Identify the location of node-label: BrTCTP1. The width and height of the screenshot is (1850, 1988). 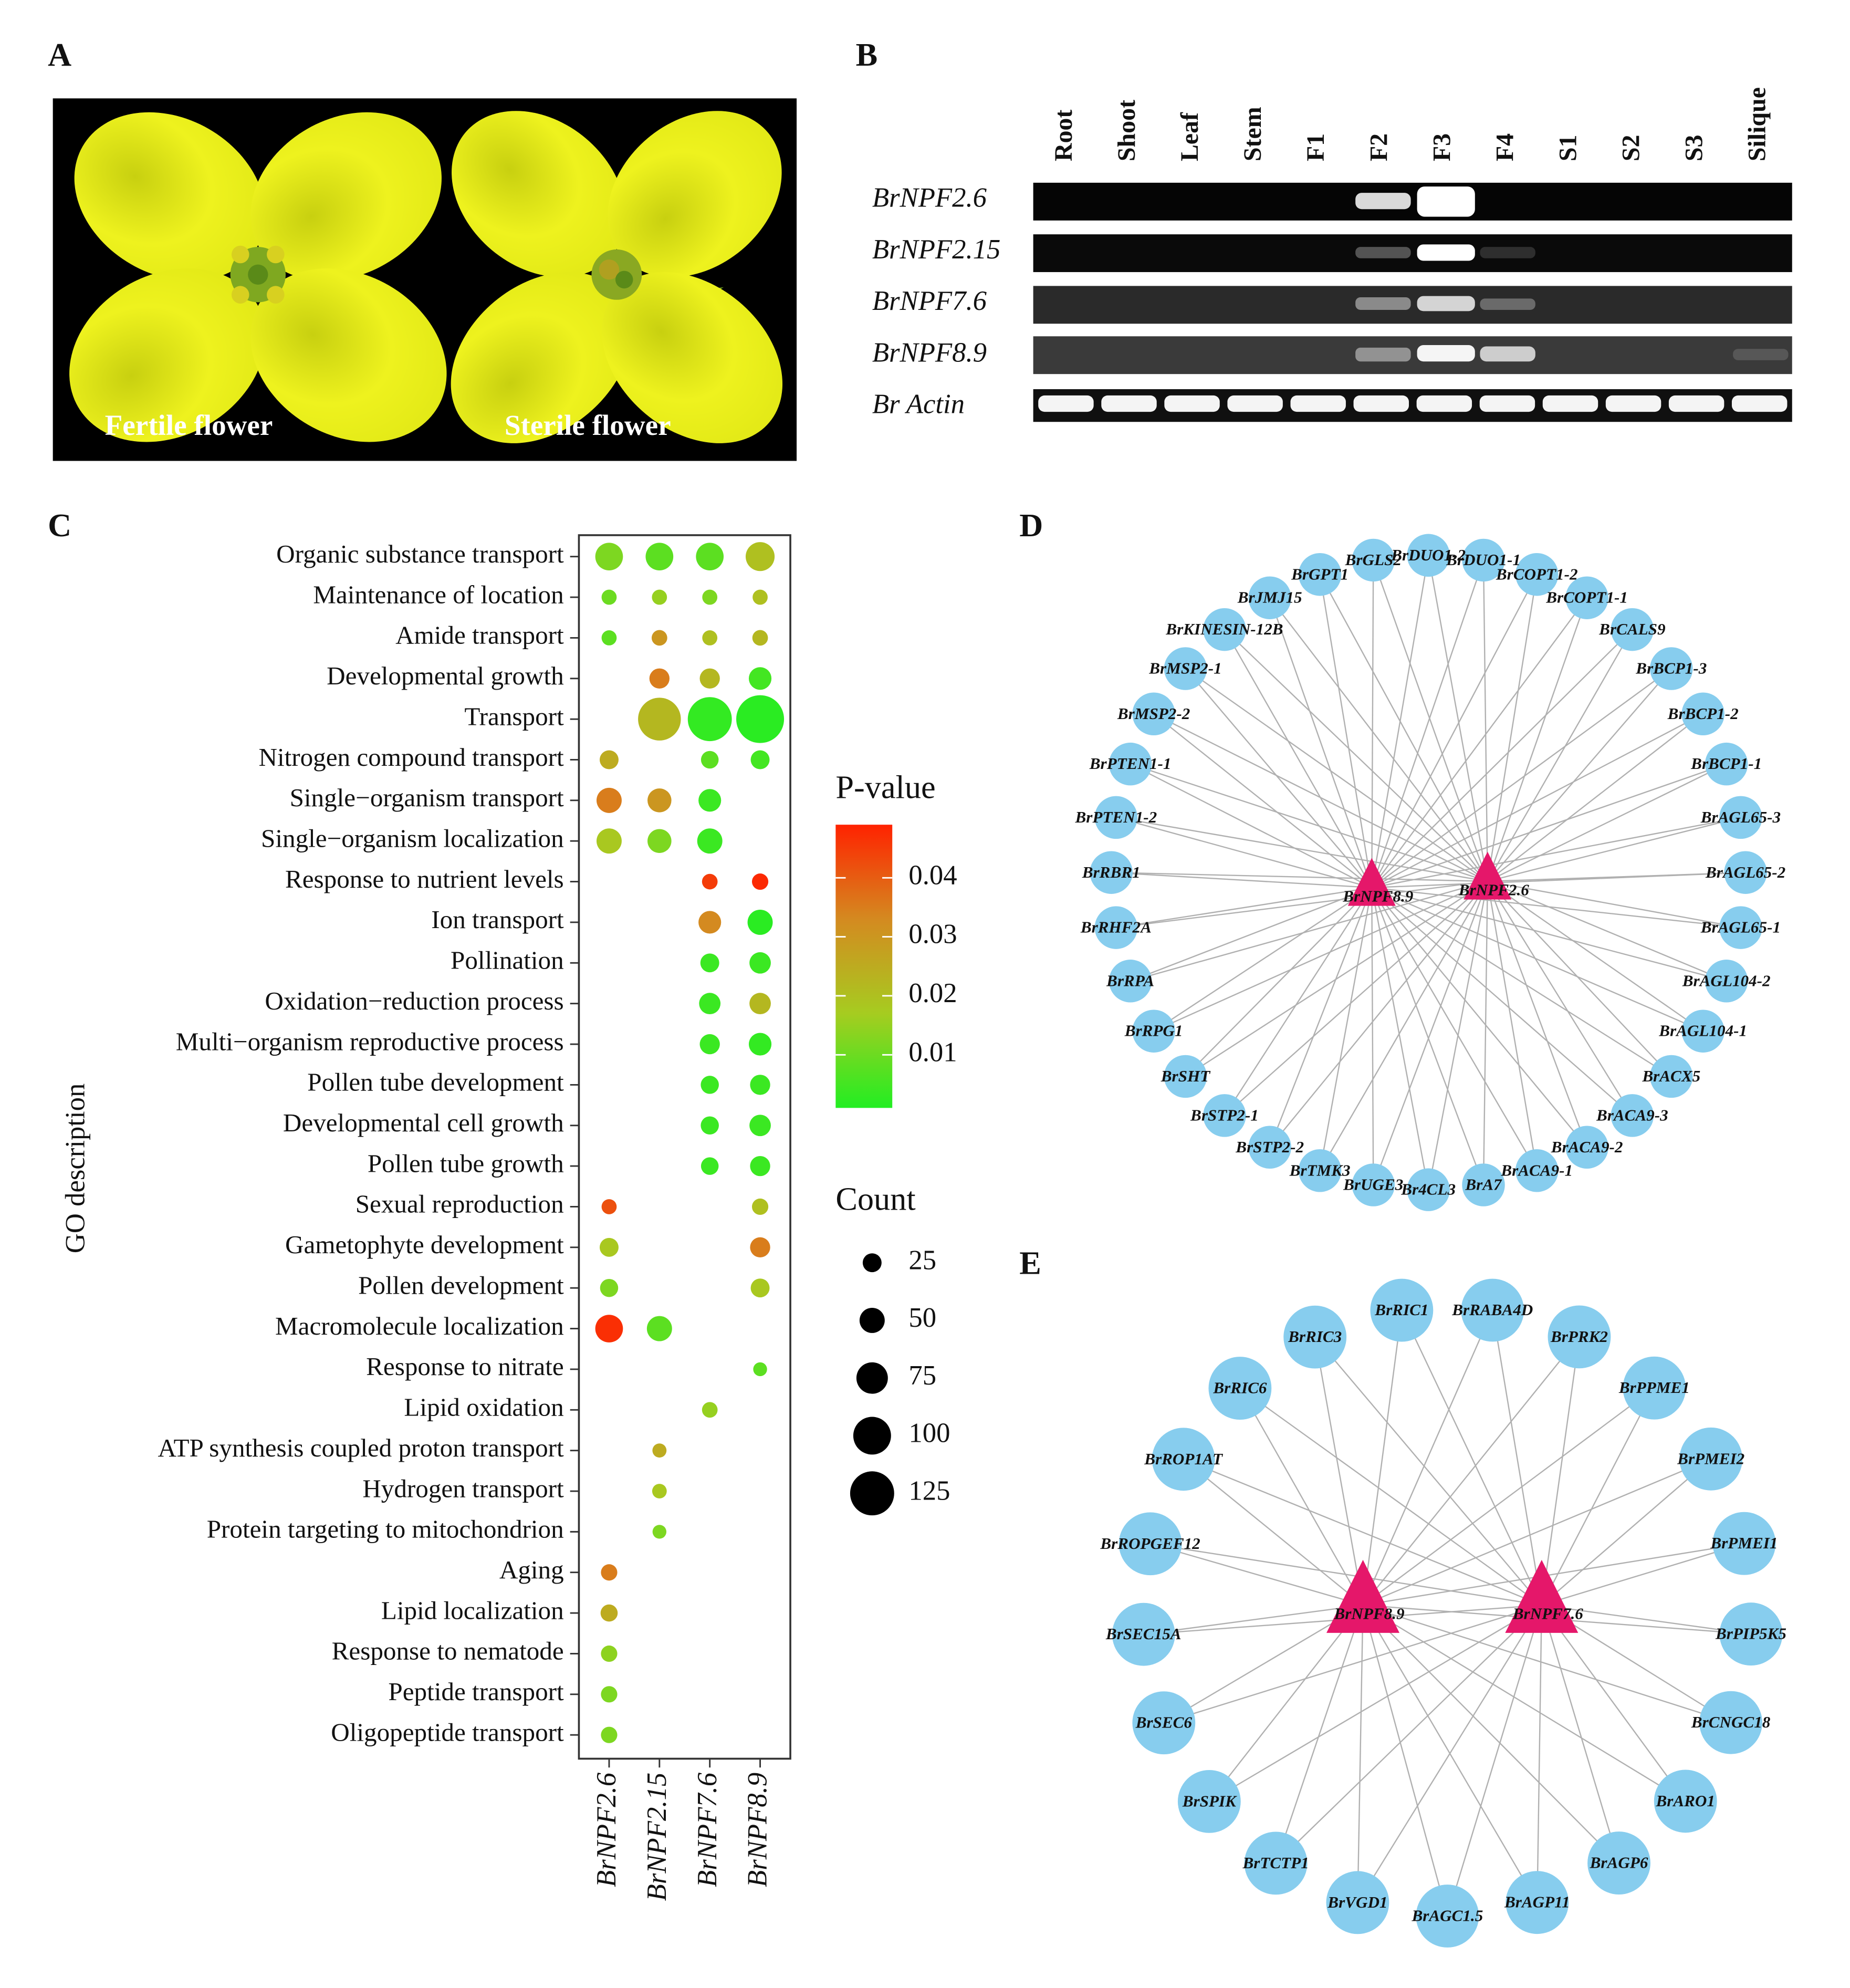
(1275, 1863).